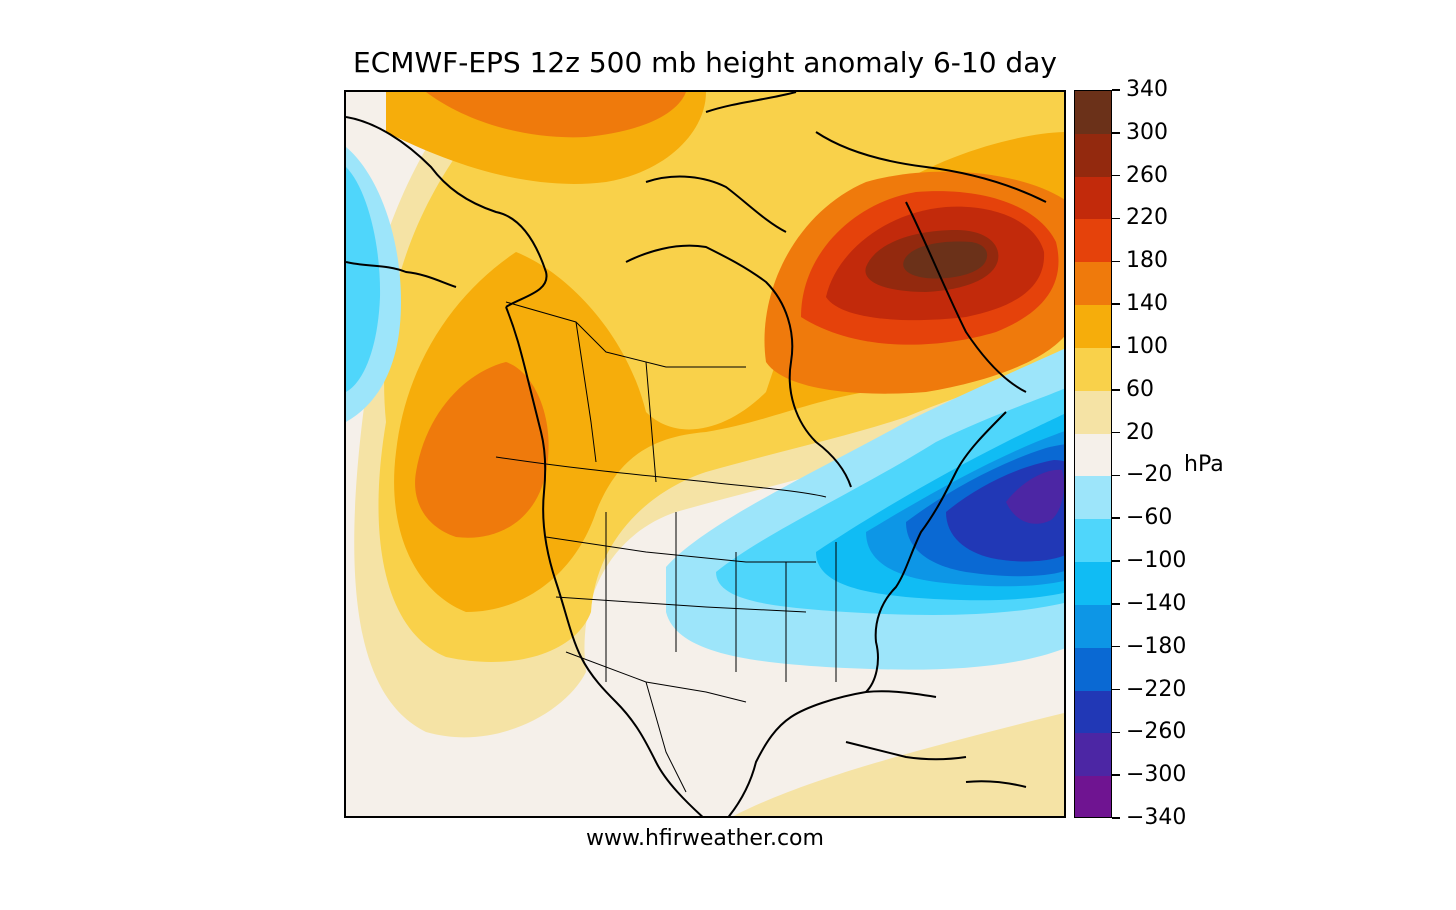  I want to click on anomaly-band-20-60-south, so click(898, 764).